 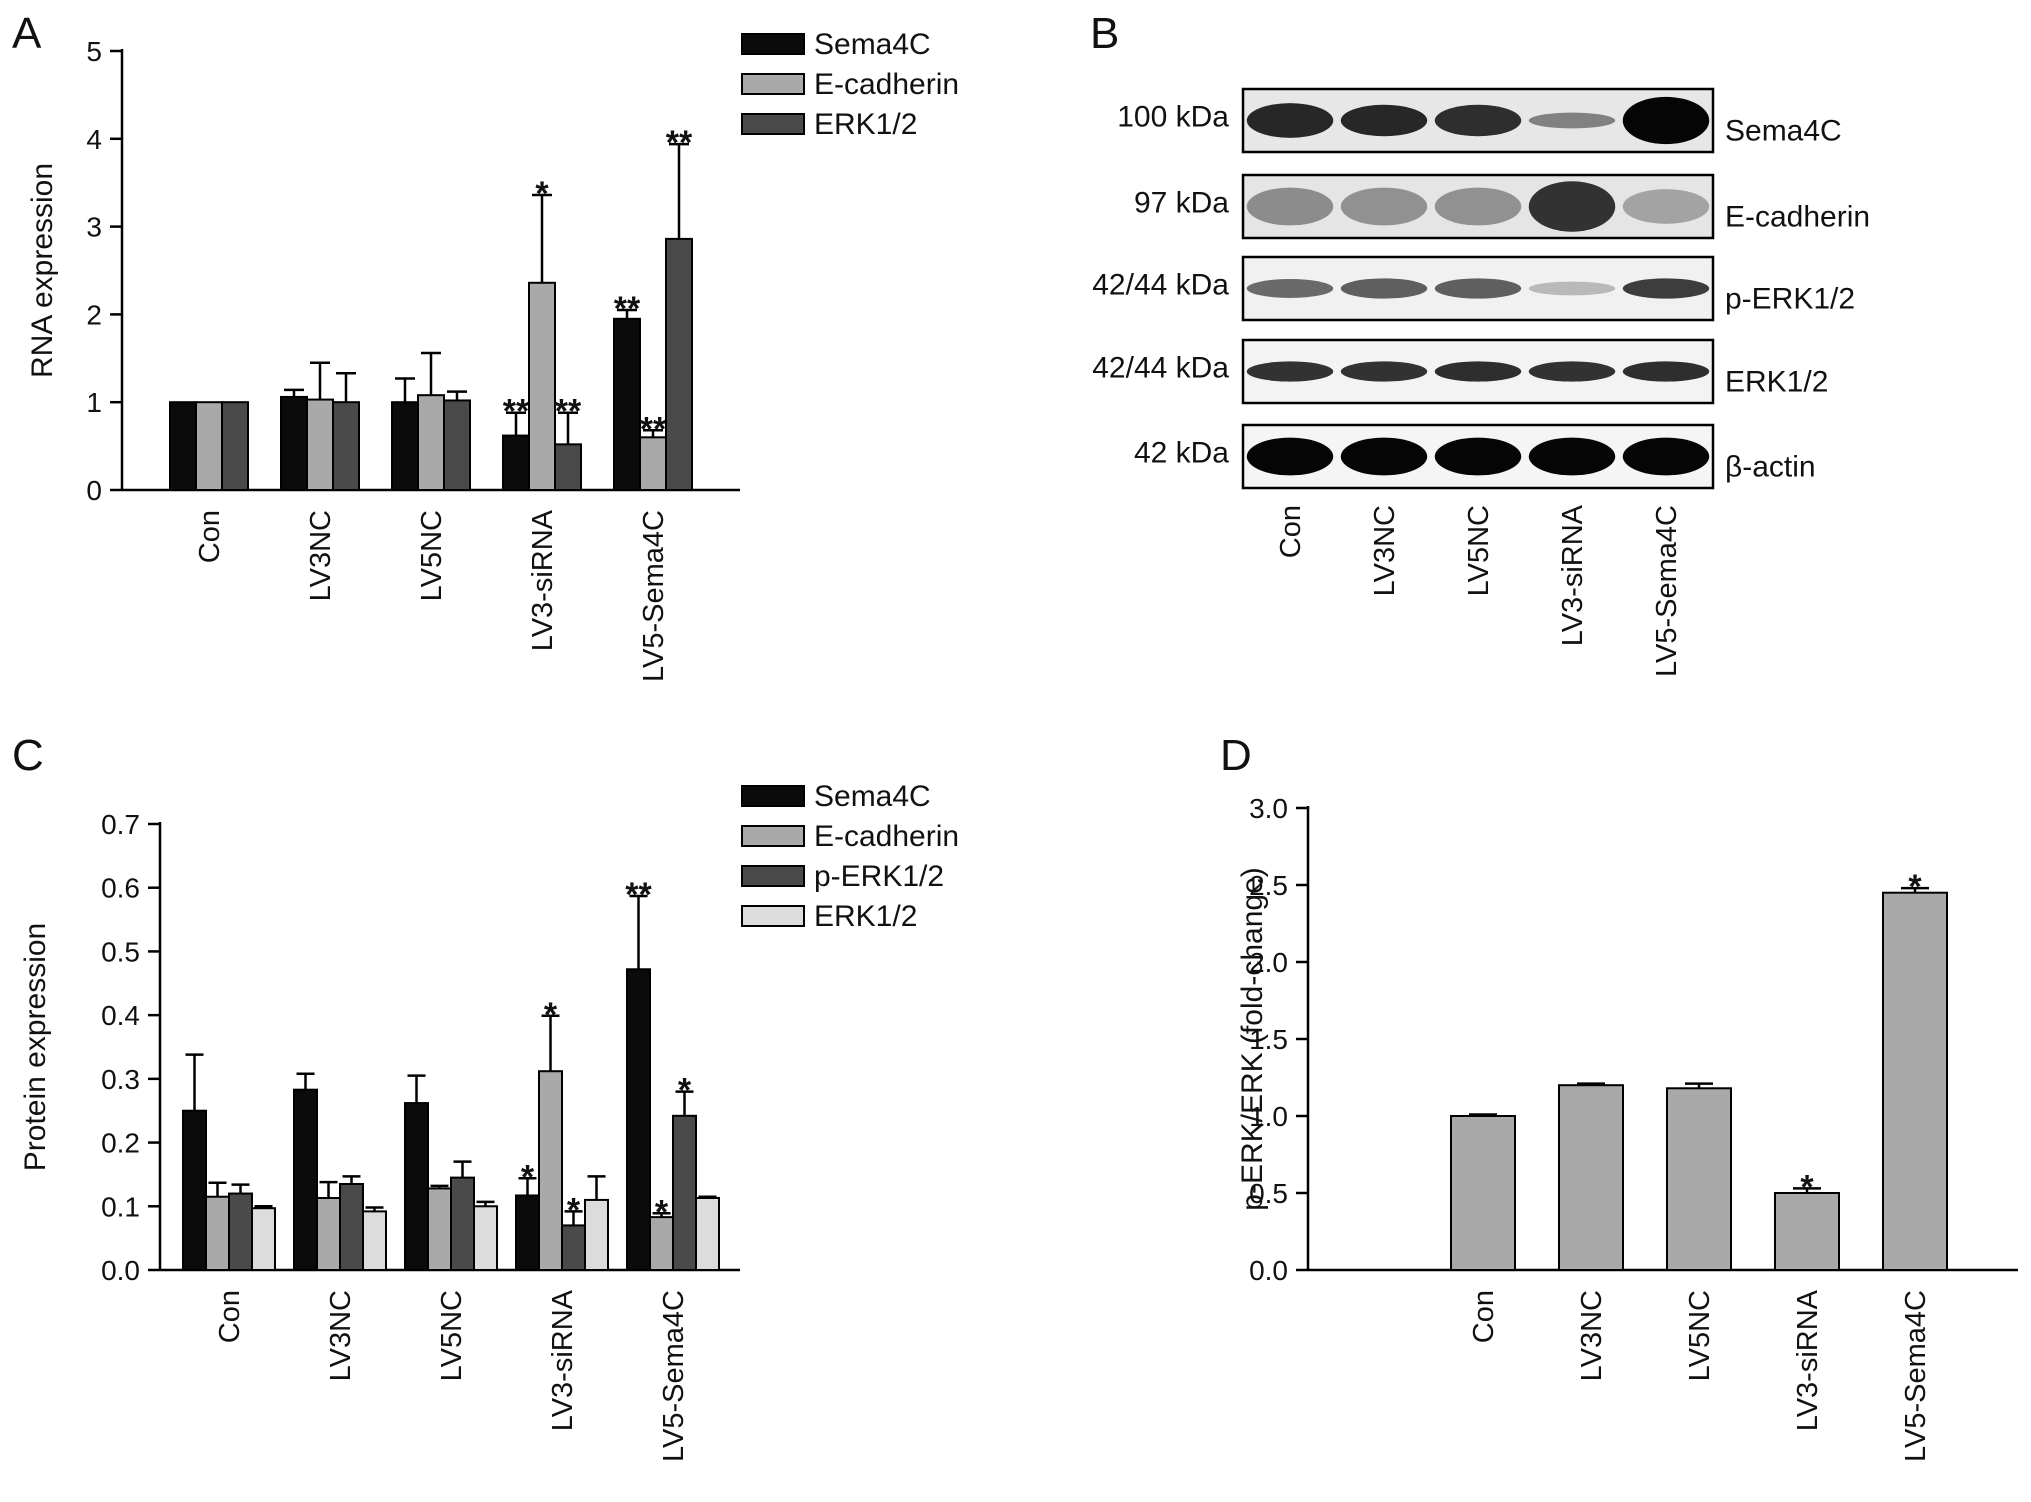 I want to click on legend-swatch-sema4c, so click(x=773, y=44).